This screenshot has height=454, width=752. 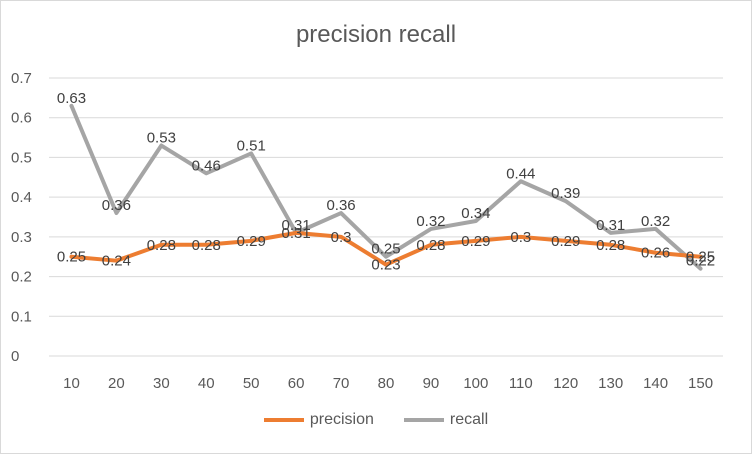 What do you see at coordinates (376, 34) in the screenshot?
I see `chart-title: precision recall` at bounding box center [376, 34].